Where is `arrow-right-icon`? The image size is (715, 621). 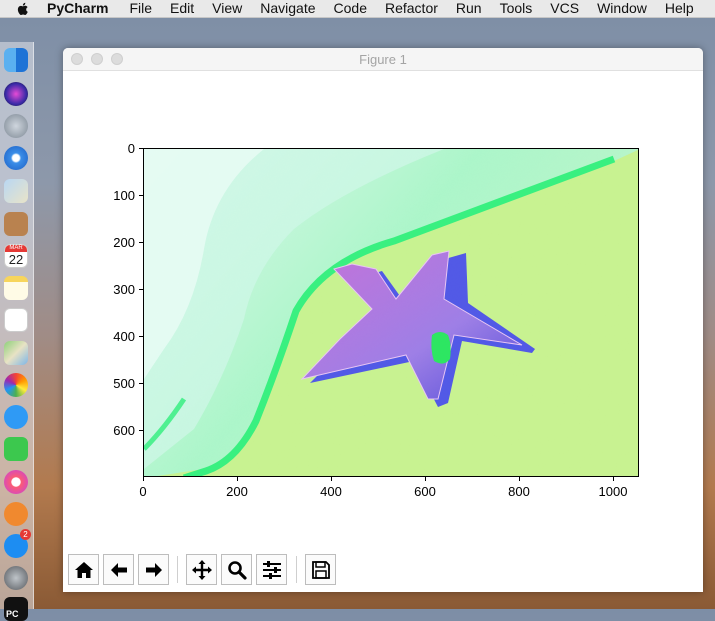
arrow-right-icon is located at coordinates (153, 569).